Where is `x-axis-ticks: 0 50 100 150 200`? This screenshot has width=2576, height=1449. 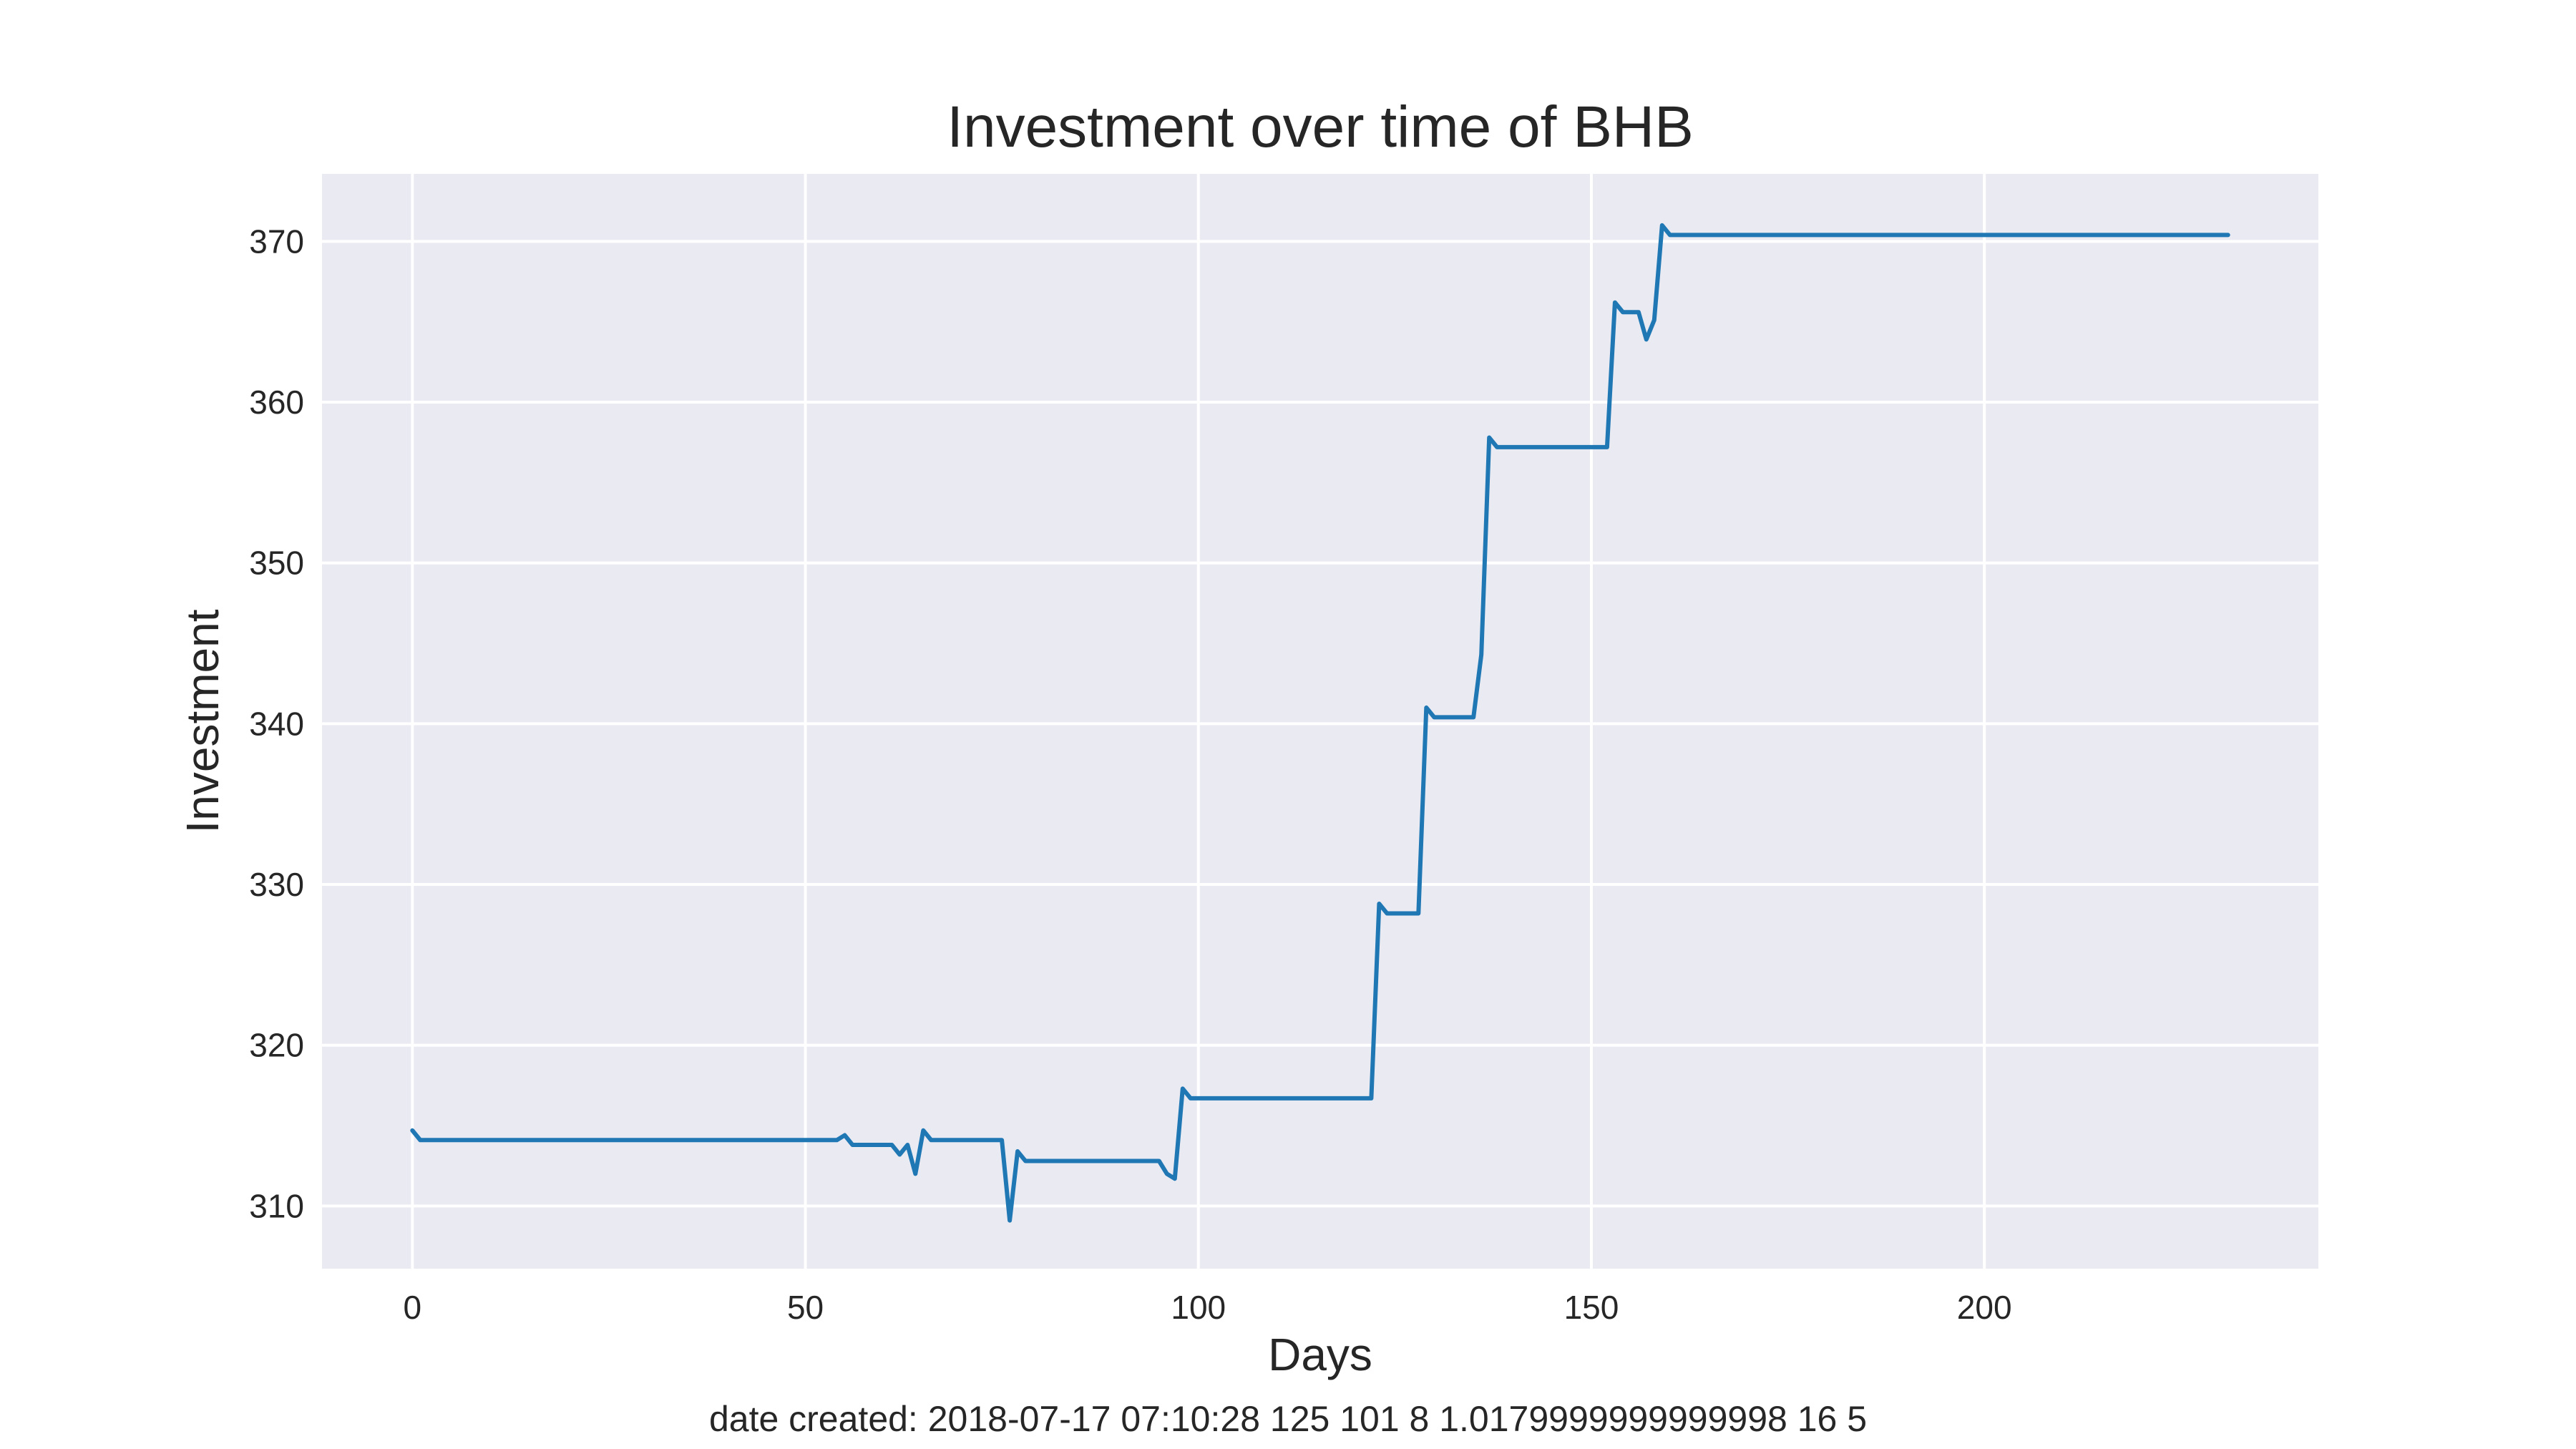 x-axis-ticks: 0 50 100 150 200 is located at coordinates (1208, 1307).